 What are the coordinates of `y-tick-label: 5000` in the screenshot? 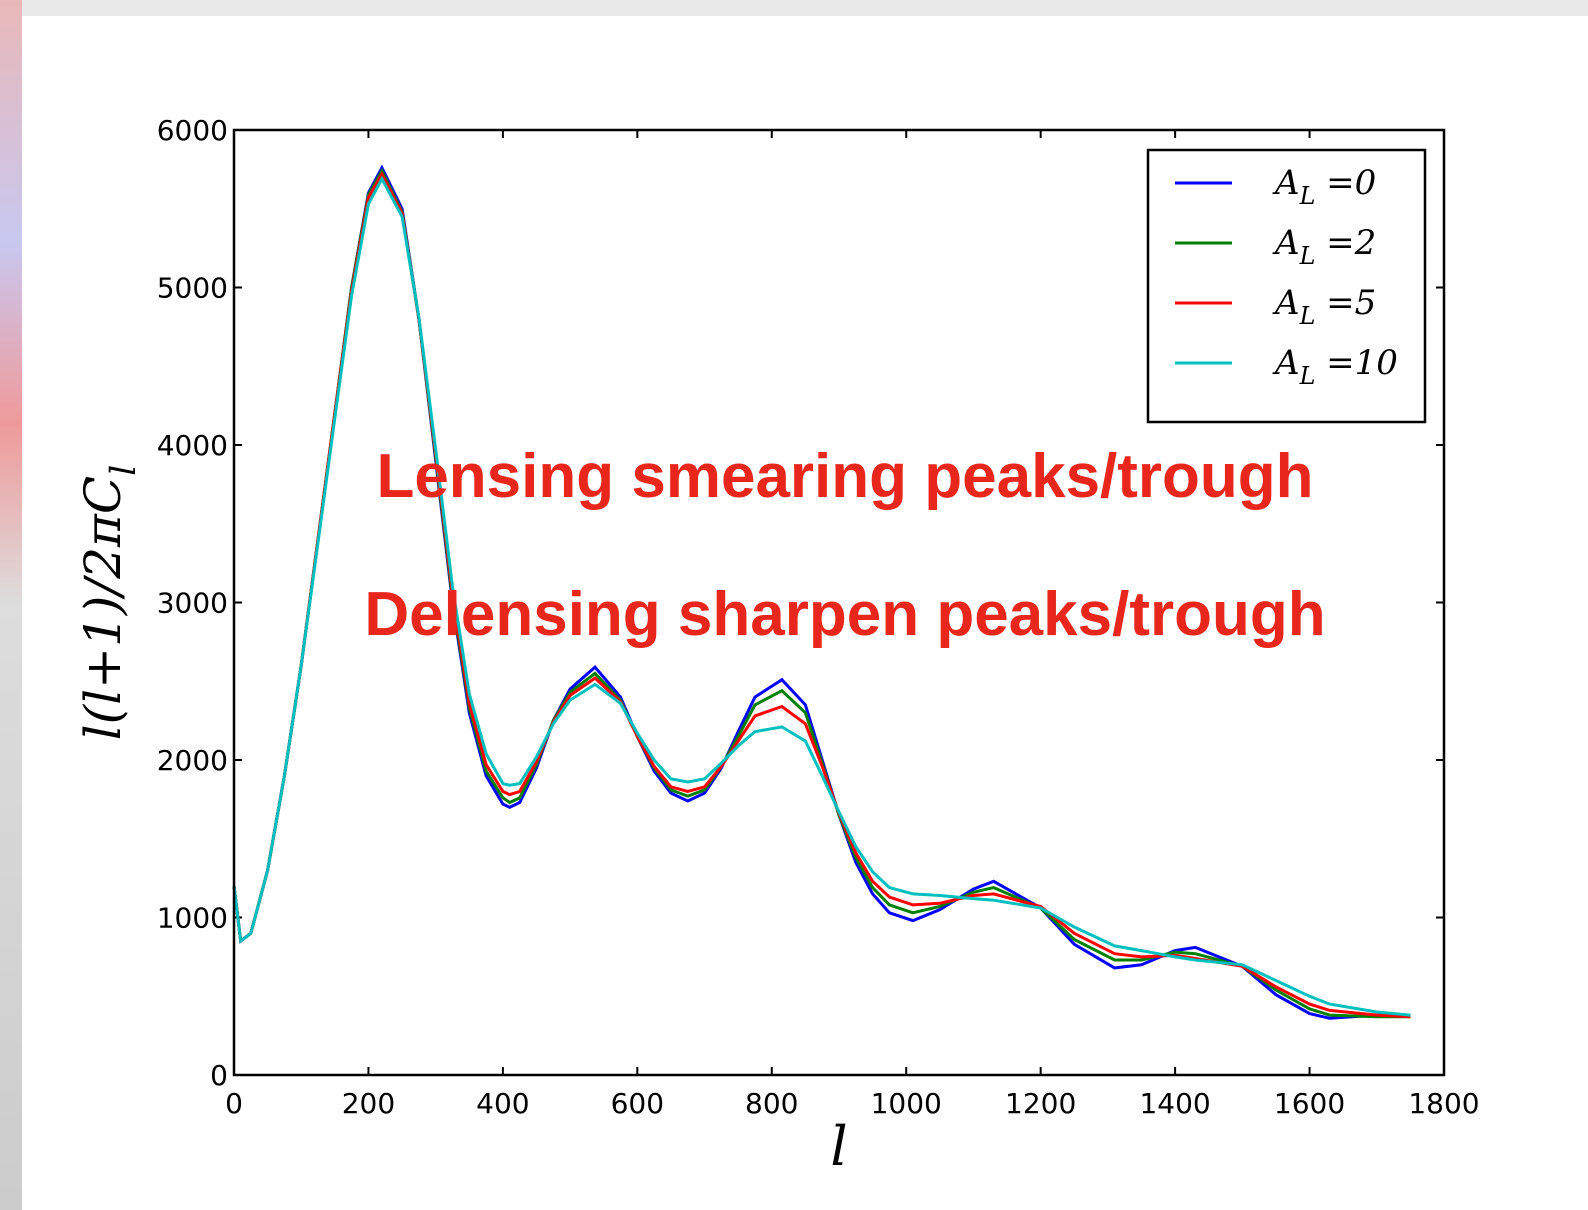 It's located at (192, 288).